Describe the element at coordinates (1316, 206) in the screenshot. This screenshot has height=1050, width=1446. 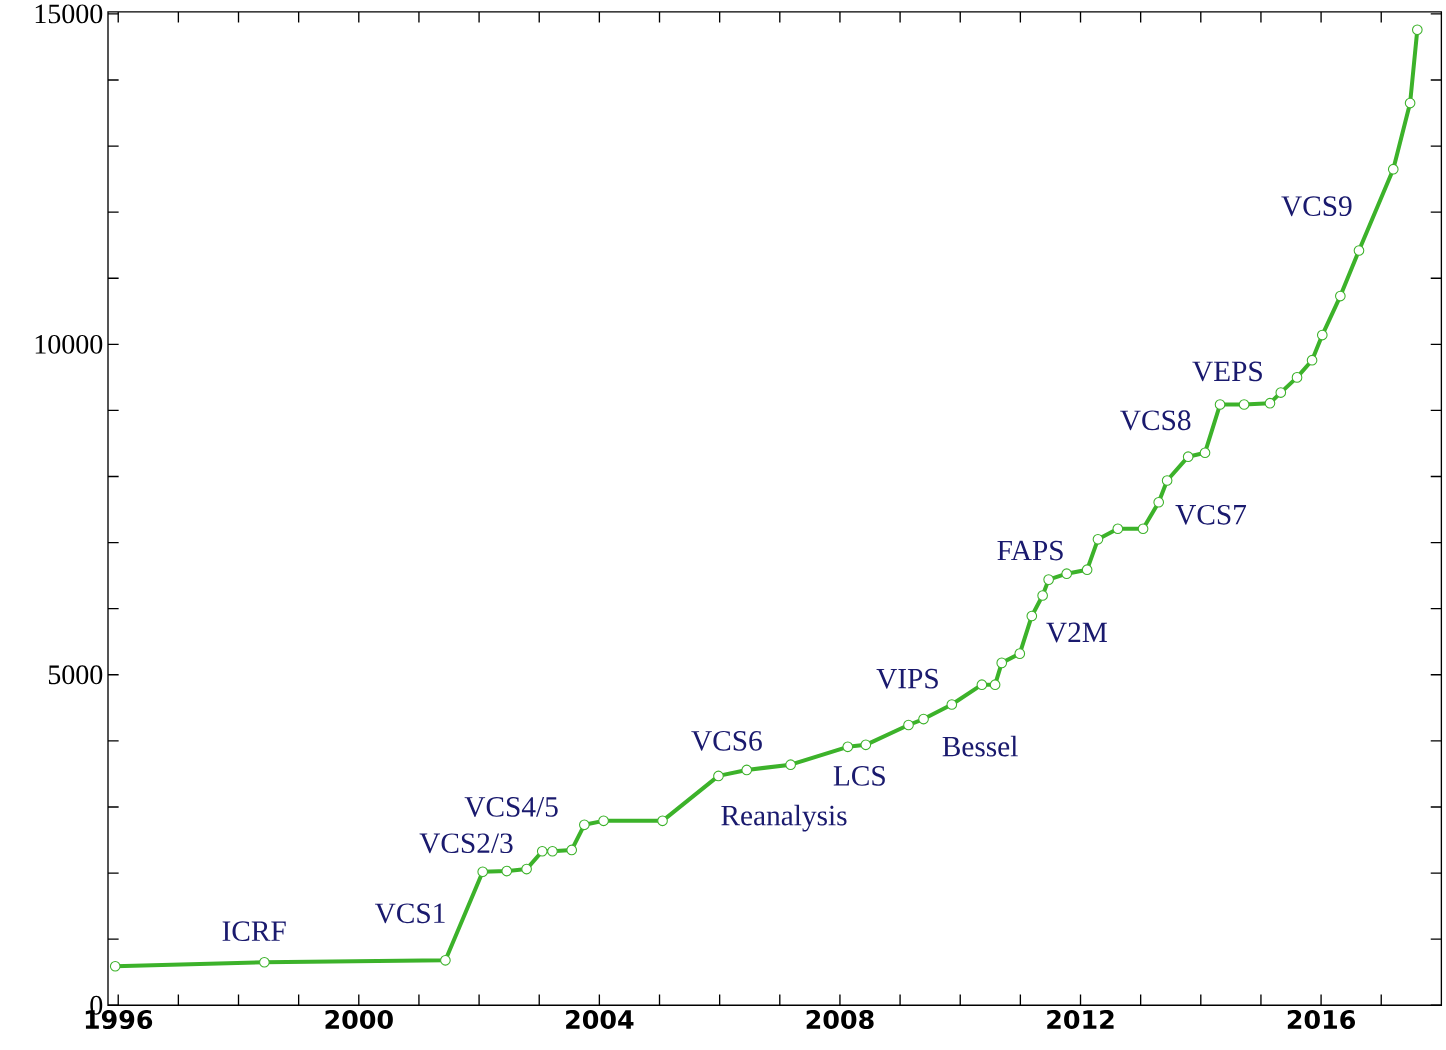
I see `annotation: VCS9` at that location.